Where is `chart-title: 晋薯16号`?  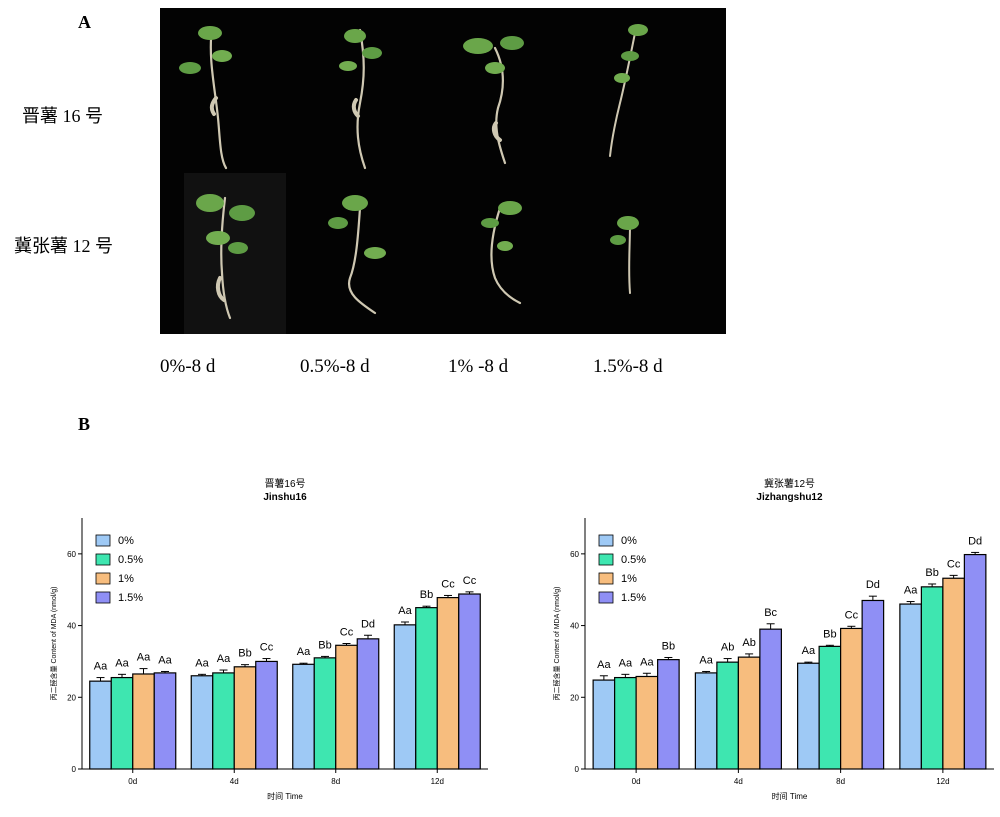 chart-title: 晋薯16号 is located at coordinates (284, 483).